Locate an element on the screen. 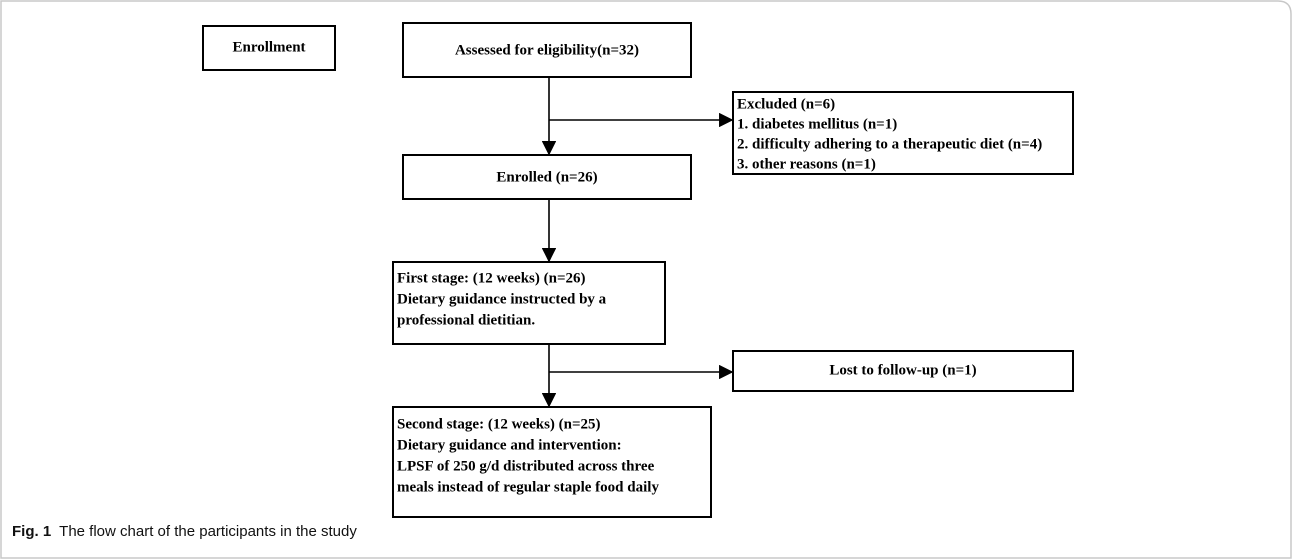 The image size is (1292, 559). first-stage-line: professional dietitian. is located at coordinates (466, 320).